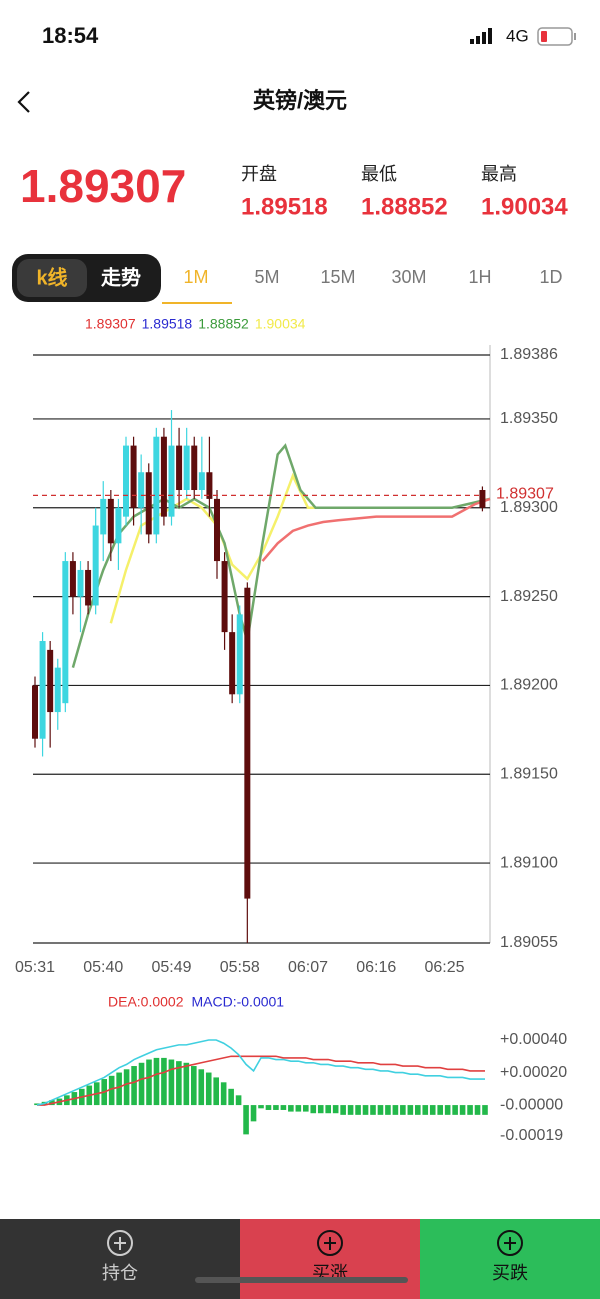 The height and width of the screenshot is (1299, 600). What do you see at coordinates (259, 174) in the screenshot?
I see `quote-label: 开盘` at bounding box center [259, 174].